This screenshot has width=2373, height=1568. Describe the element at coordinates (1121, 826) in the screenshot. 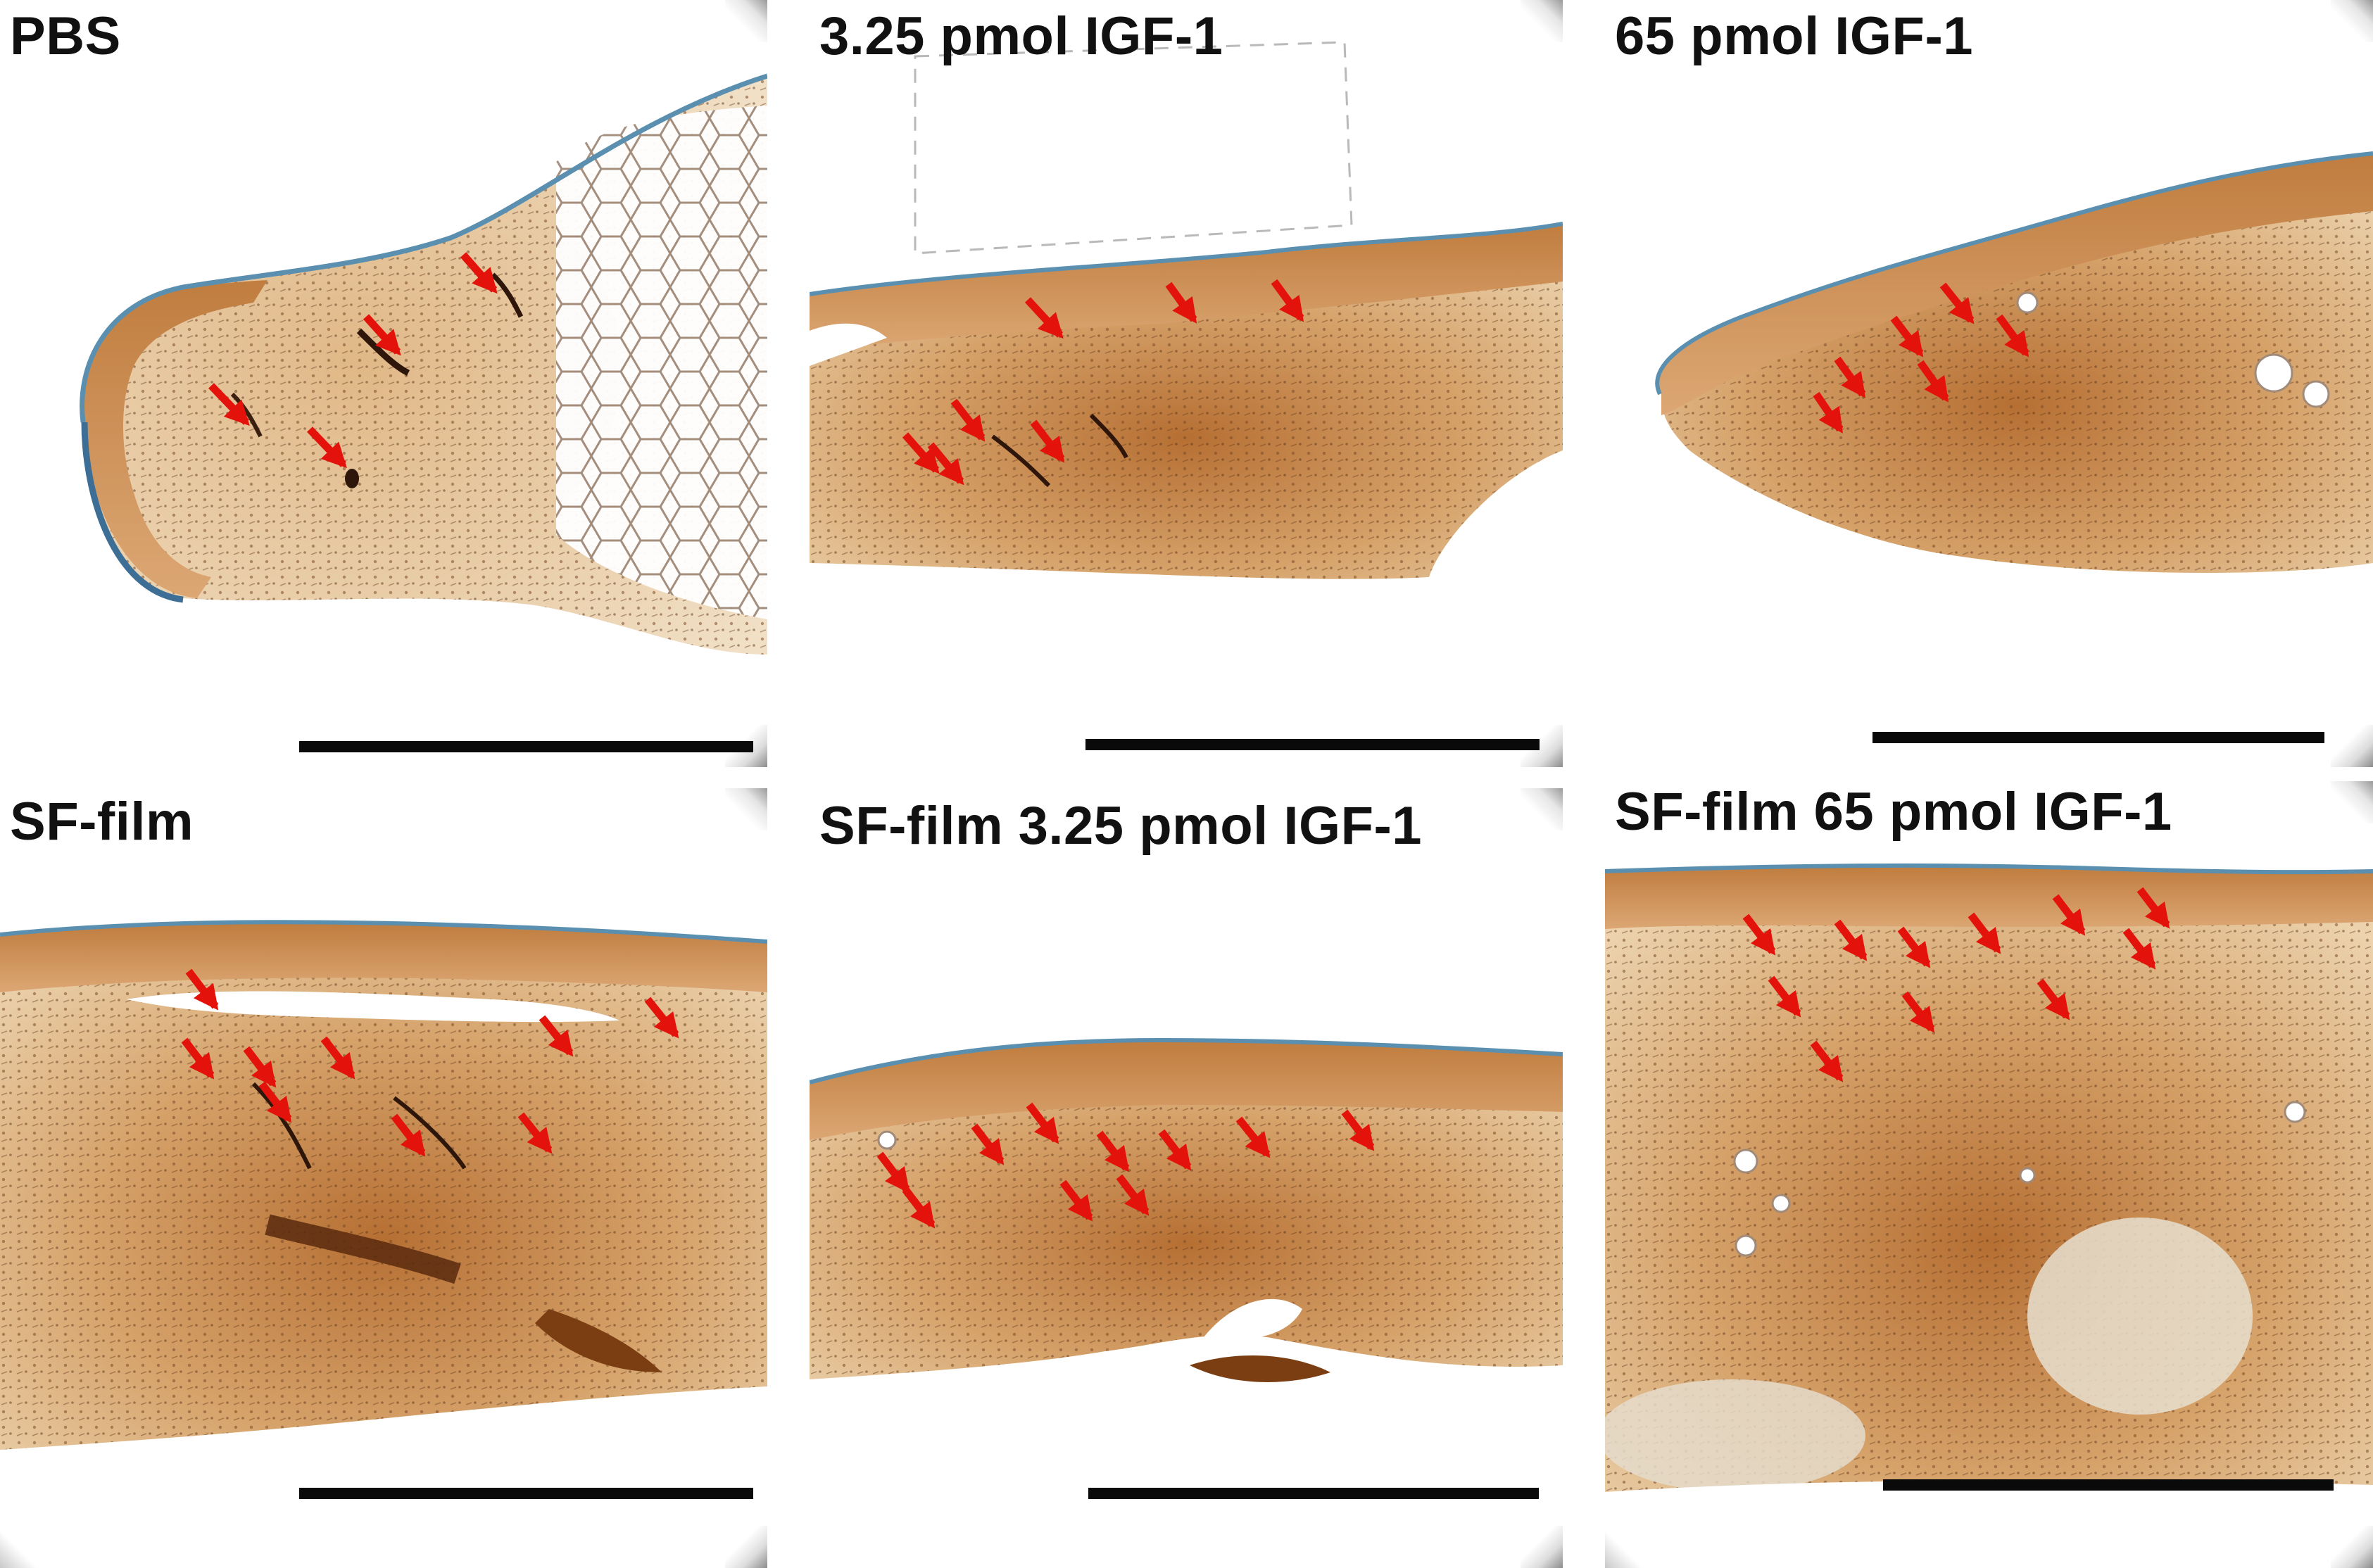

I see `panel-label: SF-film 3.25 pmol IGF-1` at that location.